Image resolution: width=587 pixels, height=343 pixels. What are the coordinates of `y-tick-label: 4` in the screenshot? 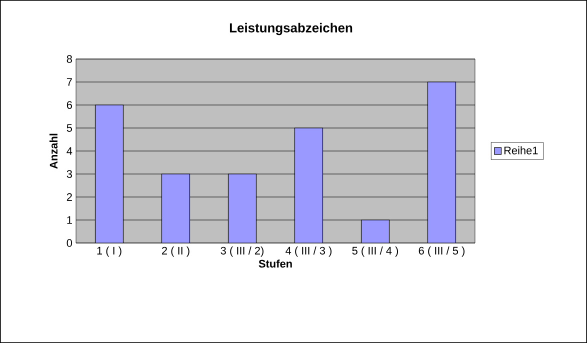 It's located at (69, 151).